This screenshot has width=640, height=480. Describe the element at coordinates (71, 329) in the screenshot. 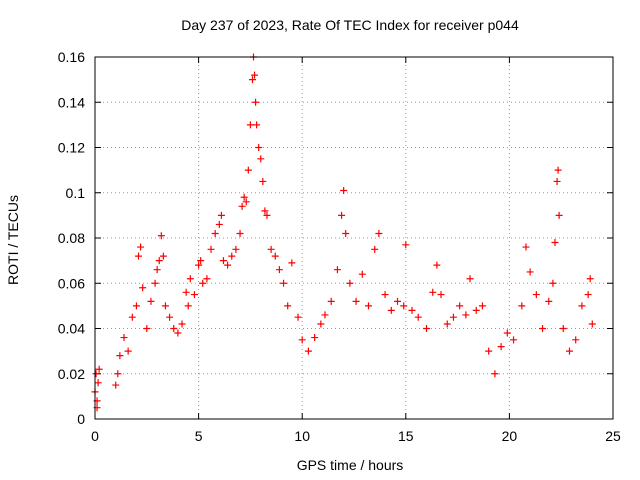

I see `y-tick-label: 0.04` at that location.